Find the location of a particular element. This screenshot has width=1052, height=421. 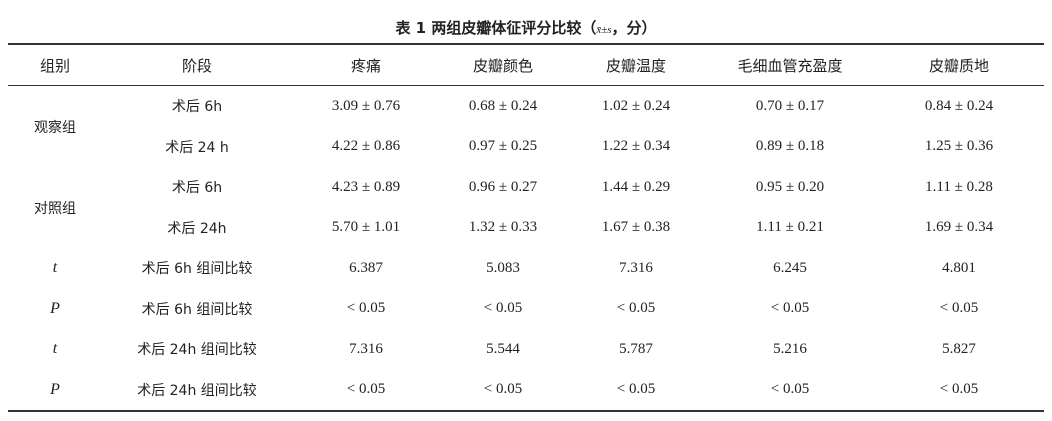

stage-cell: 术后 24h is located at coordinates (197, 228).